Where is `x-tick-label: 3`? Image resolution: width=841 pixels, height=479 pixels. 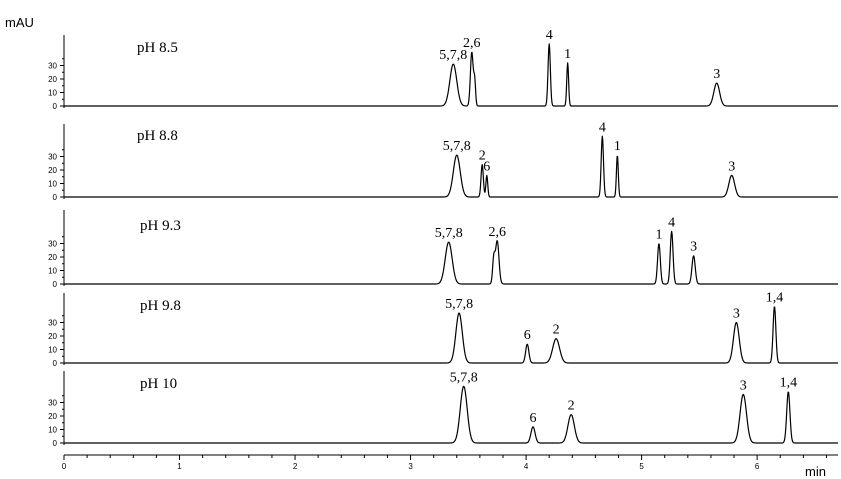
x-tick-label: 3 is located at coordinates (410, 466).